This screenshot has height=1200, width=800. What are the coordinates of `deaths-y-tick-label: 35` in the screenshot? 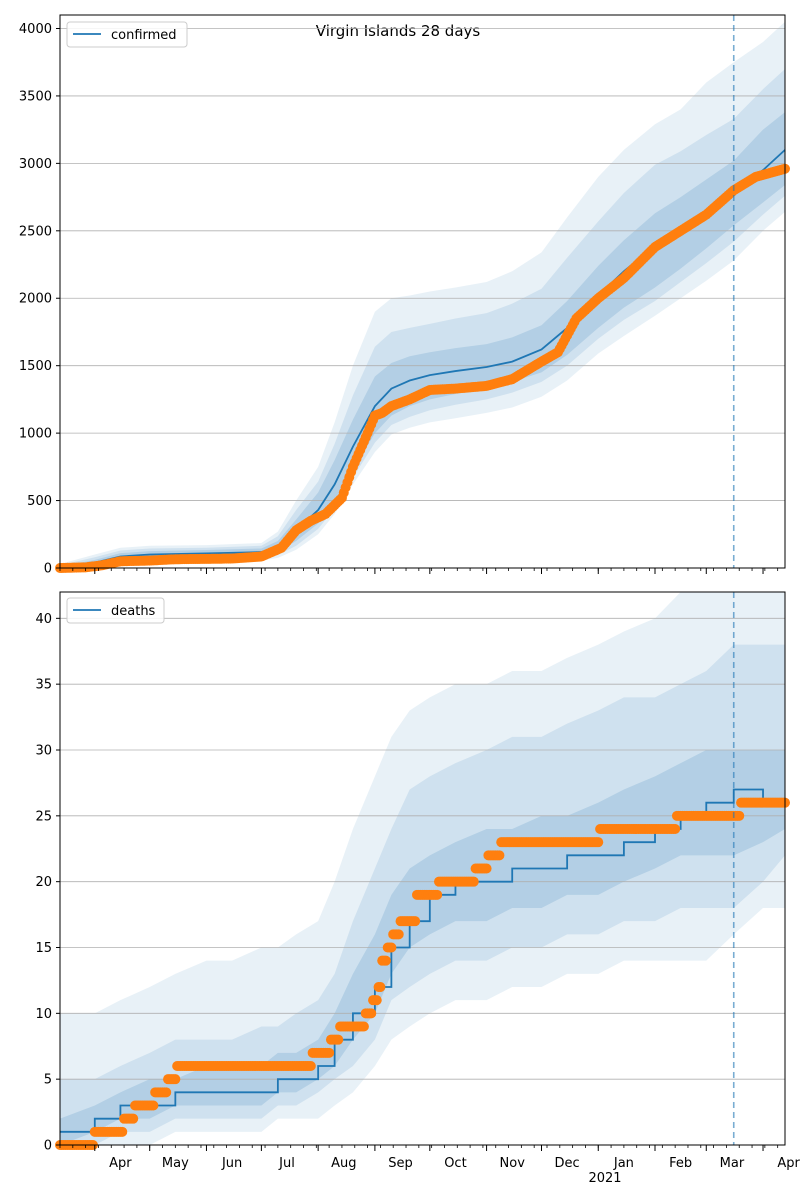 It's located at (43, 685).